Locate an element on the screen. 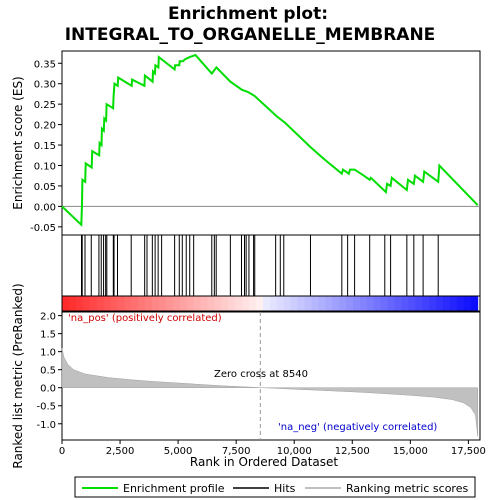 Image resolution: width=500 pixels, height=500 pixels. x-tick-label: 15,000 is located at coordinates (410, 451).